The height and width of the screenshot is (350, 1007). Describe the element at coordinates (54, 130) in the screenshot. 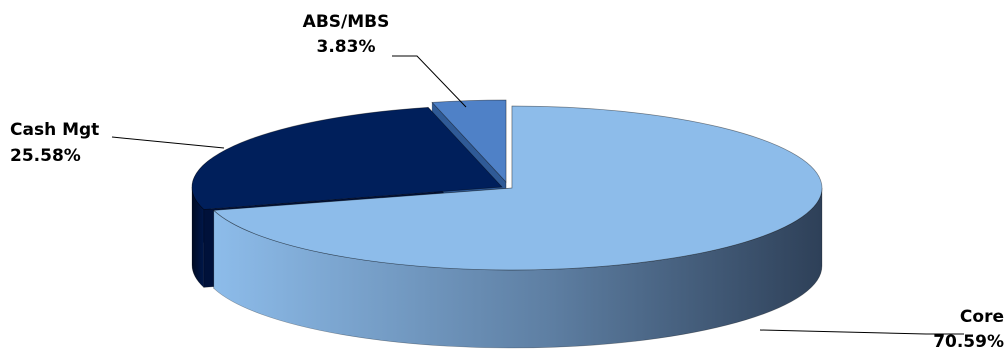

I see `slice-label-cash-mgt: Cash Mgt` at that location.